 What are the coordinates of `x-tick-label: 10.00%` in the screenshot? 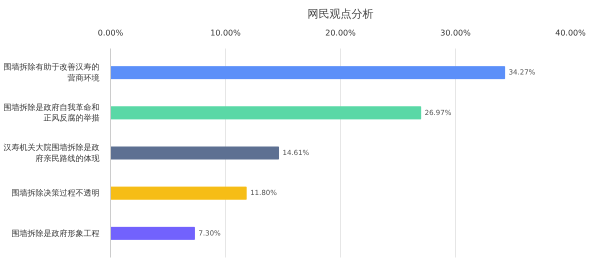 It's located at (226, 33).